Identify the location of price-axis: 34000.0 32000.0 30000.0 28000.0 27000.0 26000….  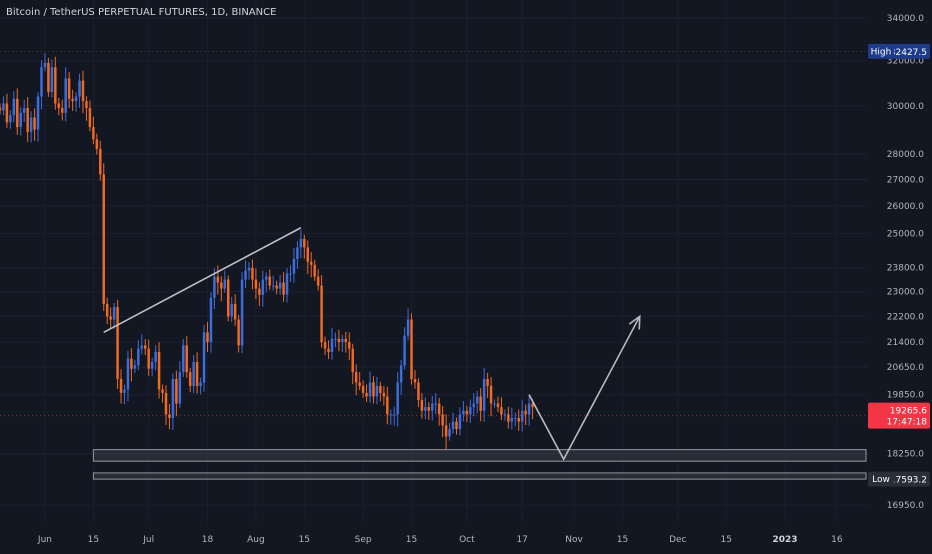
(900, 275).